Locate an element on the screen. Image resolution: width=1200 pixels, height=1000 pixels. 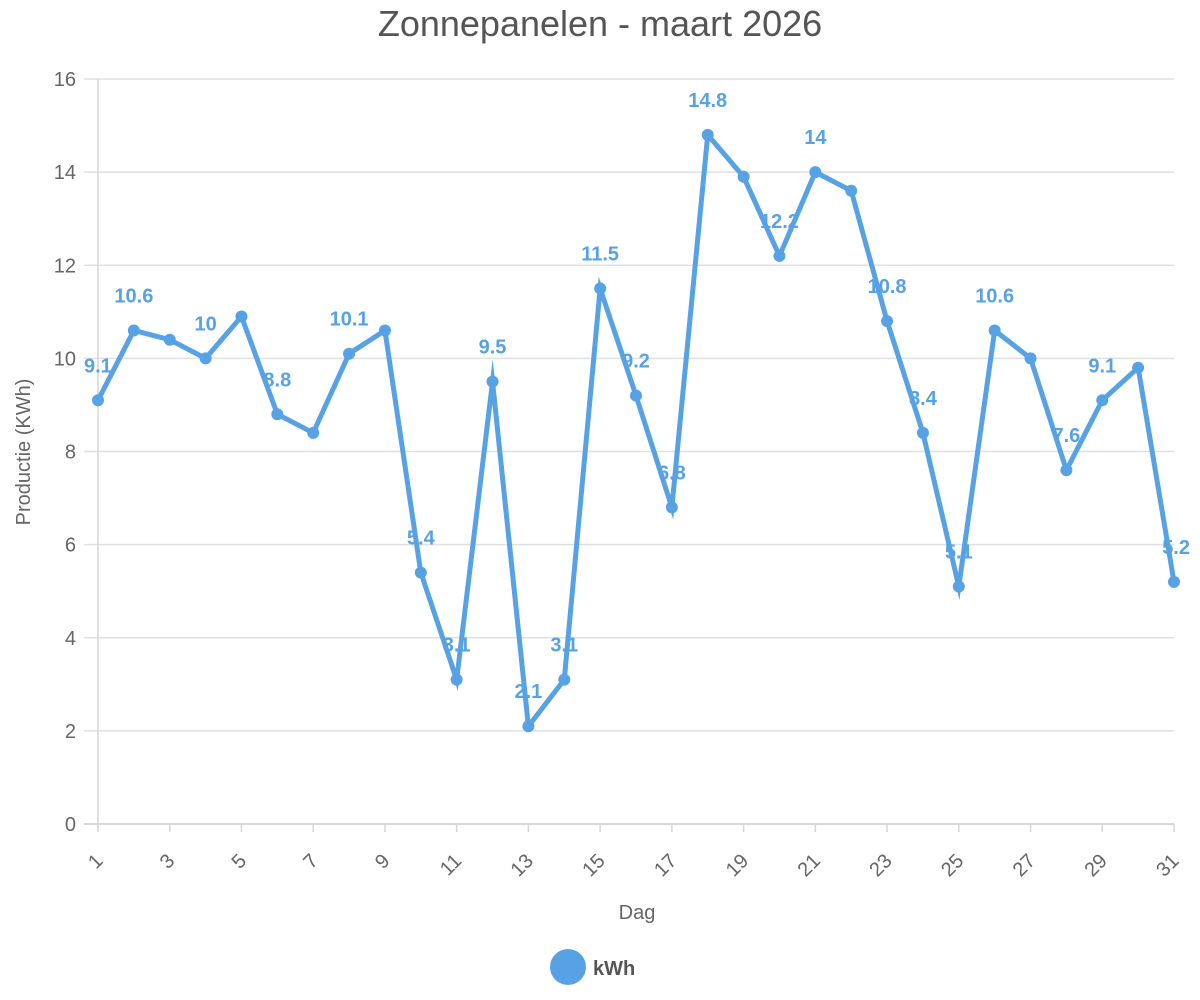
x-tick-label: 13 is located at coordinates (522, 865).